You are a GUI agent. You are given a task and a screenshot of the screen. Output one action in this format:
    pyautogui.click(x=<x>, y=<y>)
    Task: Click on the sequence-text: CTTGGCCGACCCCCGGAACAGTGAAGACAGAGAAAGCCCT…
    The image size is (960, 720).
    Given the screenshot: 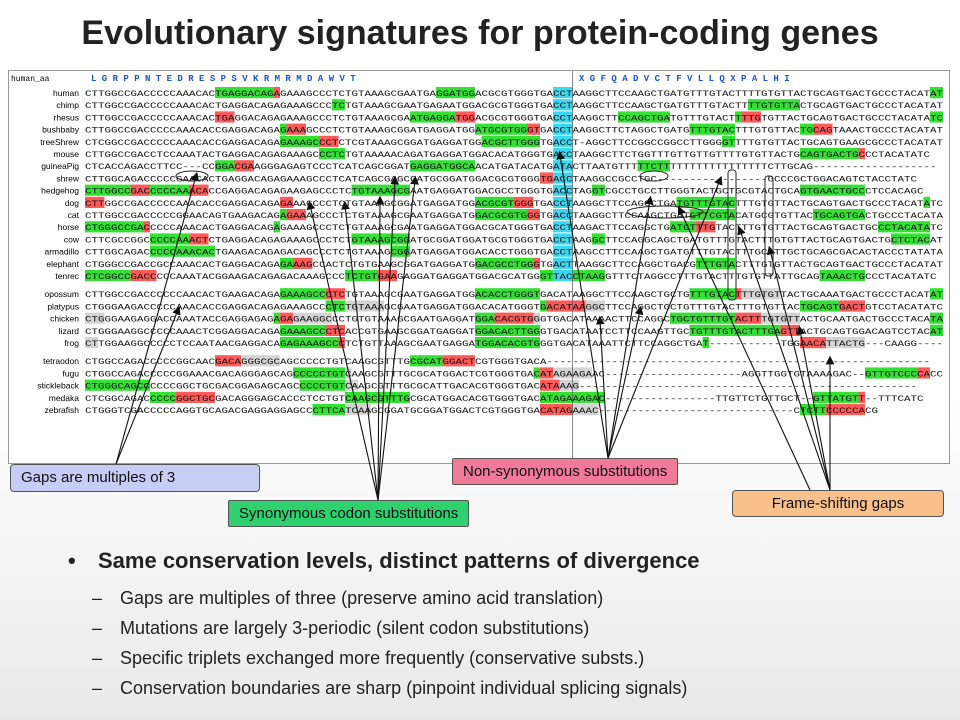 What is the action you would take?
    pyautogui.click(x=514, y=216)
    